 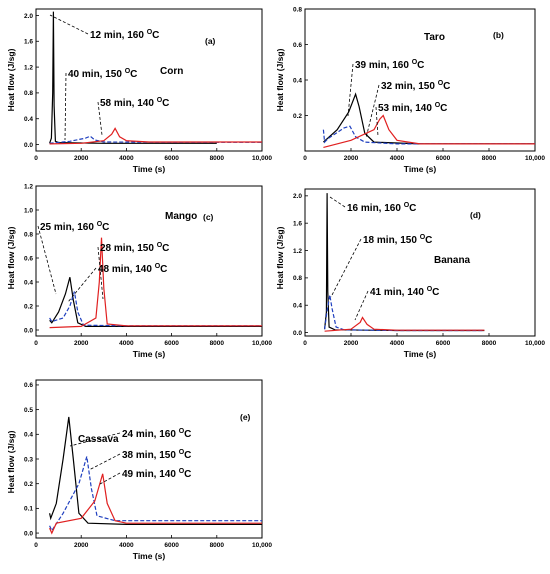 I want to click on y-tick-label: 2.0, so click(x=297, y=196).